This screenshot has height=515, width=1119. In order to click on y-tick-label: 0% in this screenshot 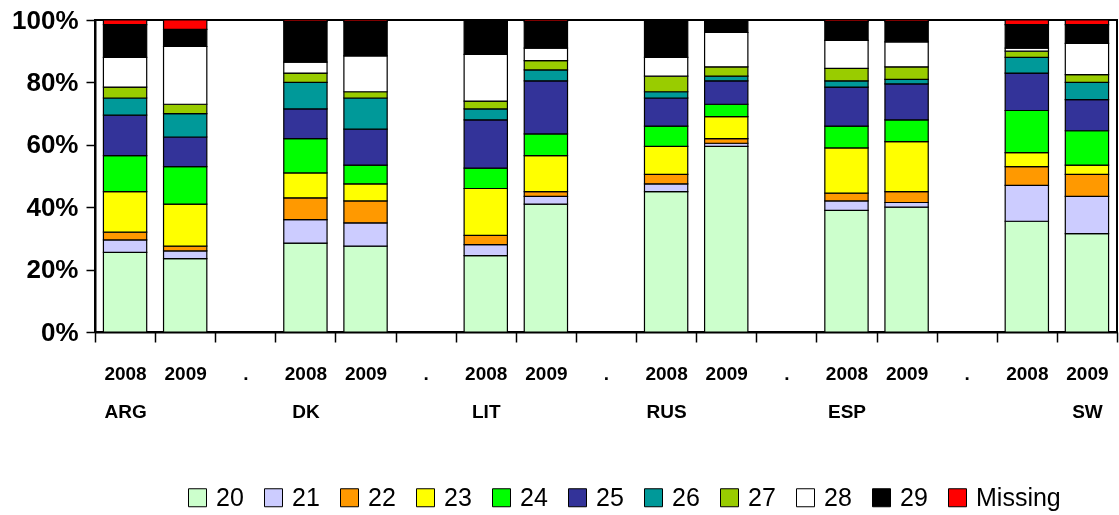, I will do `click(59, 331)`.